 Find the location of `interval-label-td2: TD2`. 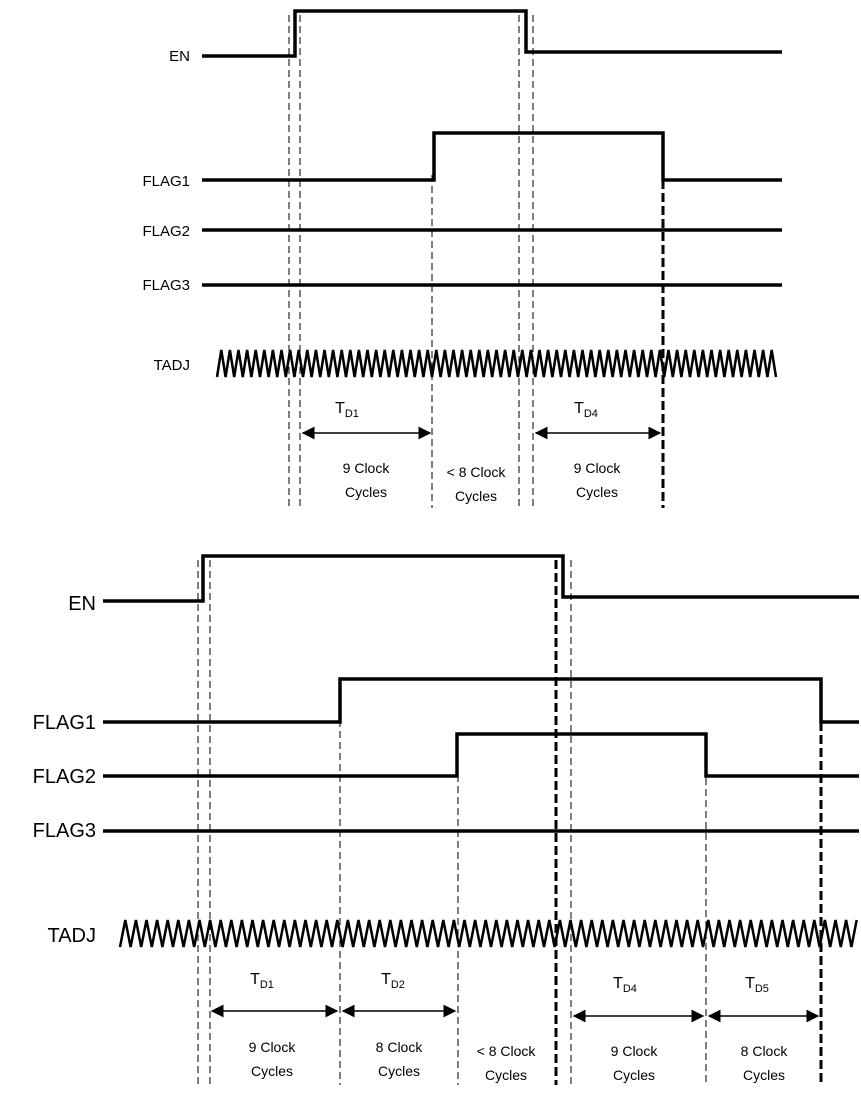

interval-label-td2: TD2 is located at coordinates (393, 981).